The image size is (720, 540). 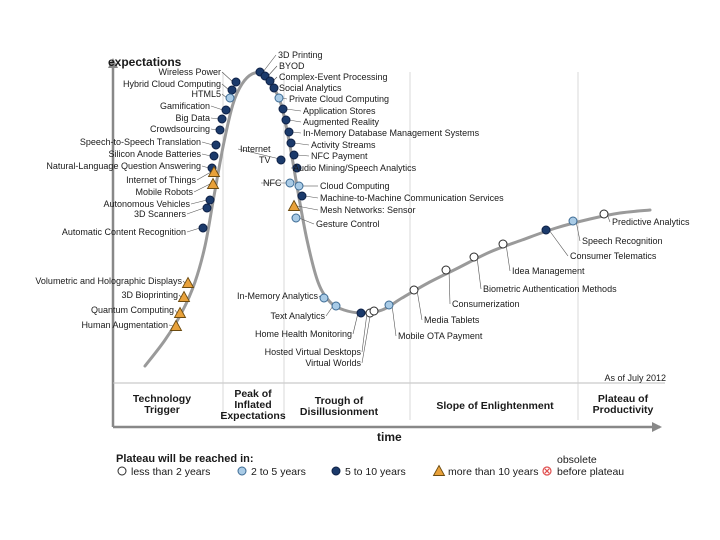 What do you see at coordinates (185, 106) in the screenshot?
I see `label-gamification: Gamification` at bounding box center [185, 106].